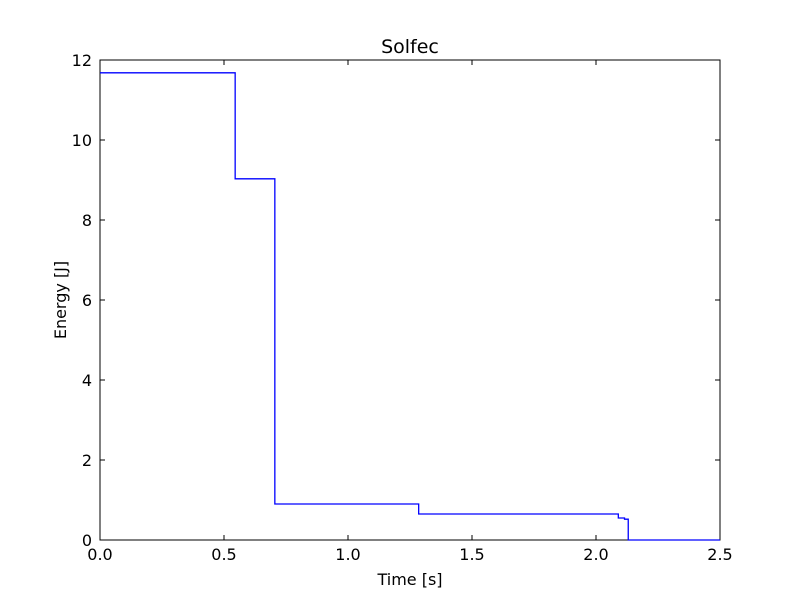 The image size is (800, 600). What do you see at coordinates (471, 554) in the screenshot?
I see `x-tick-label: 1.5` at bounding box center [471, 554].